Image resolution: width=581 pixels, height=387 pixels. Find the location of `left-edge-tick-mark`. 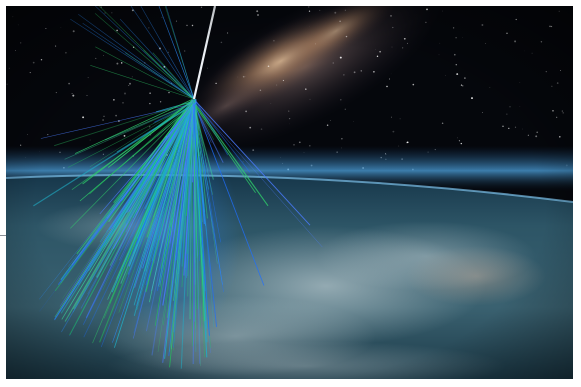

left-edge-tick-mark is located at coordinates (4, 235).